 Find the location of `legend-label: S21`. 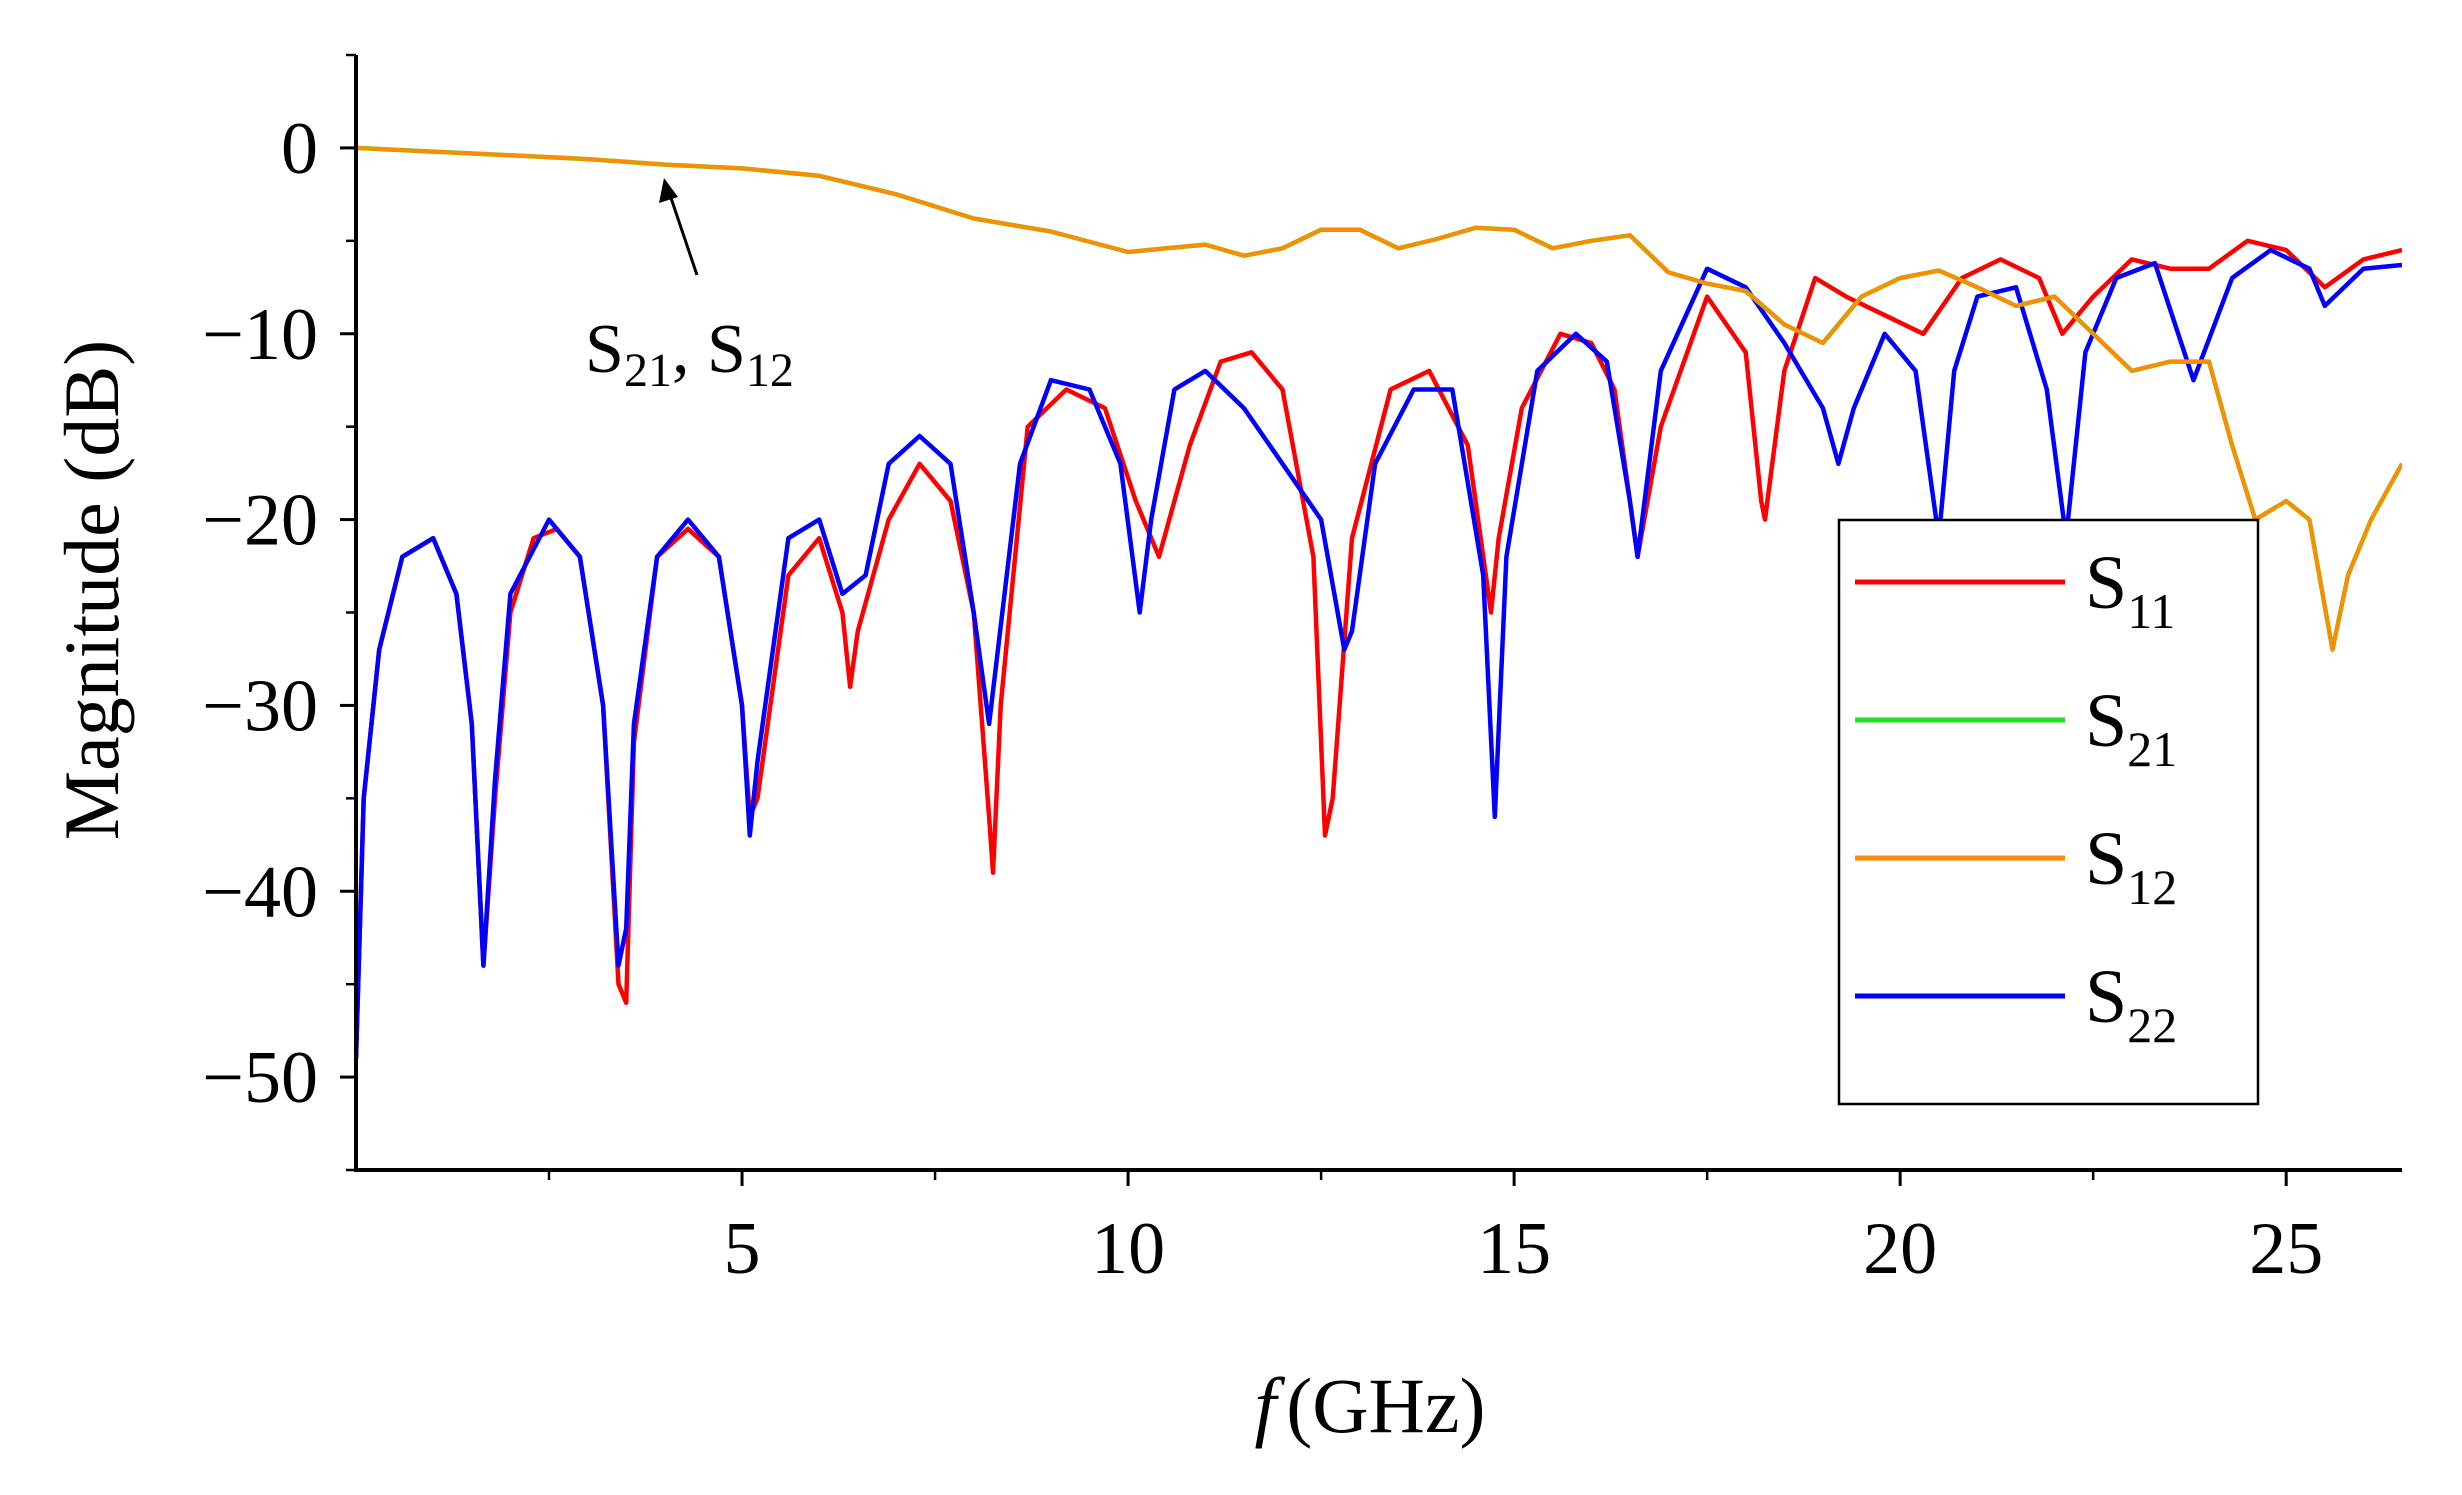

legend-label: S21 is located at coordinates (2131, 728).